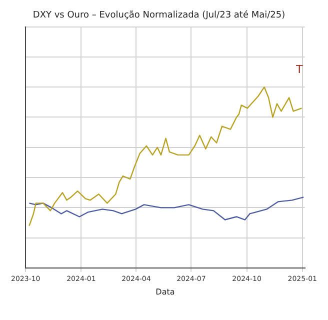 The height and width of the screenshot is (320, 328). What do you see at coordinates (159, 15) in the screenshot?
I see `chart-title: DXY vs Ouro – Evolução Normalizada (Jul/23 até Mai/25)` at bounding box center [159, 15].